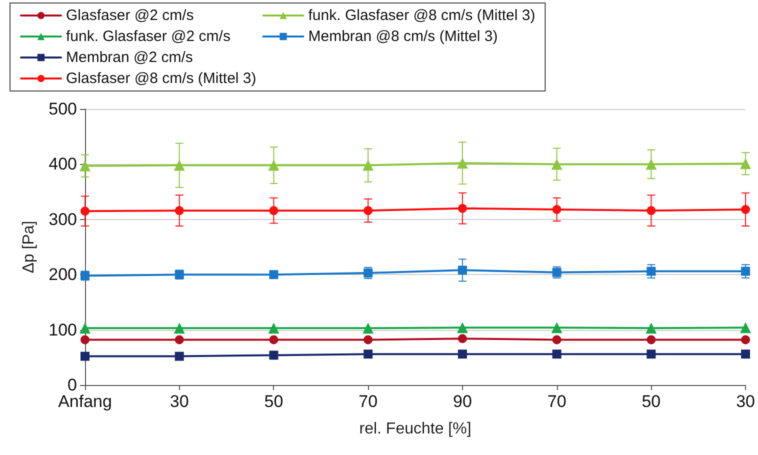 The height and width of the screenshot is (455, 758). I want to click on y-tick-label: 400, so click(62, 164).